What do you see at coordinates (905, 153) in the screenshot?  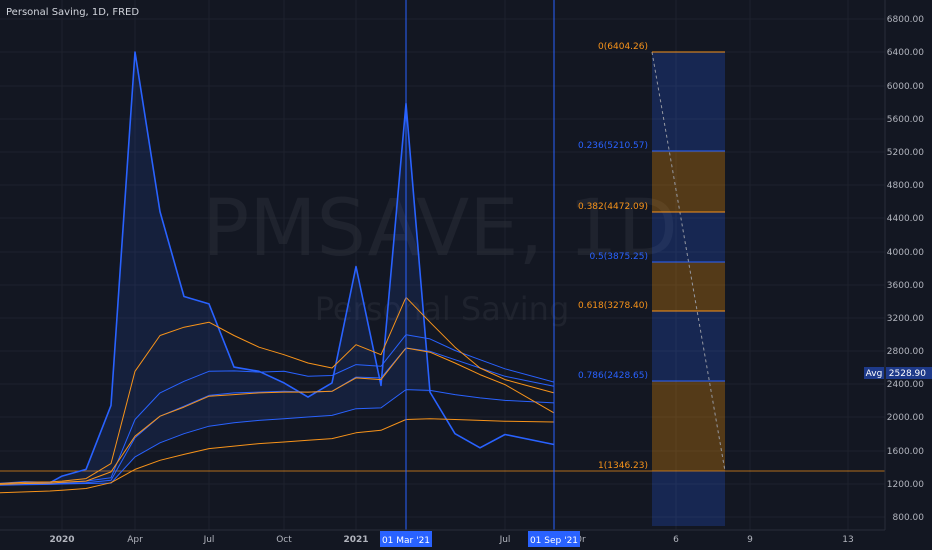 I see `price-tick-label: 5200.00` at bounding box center [905, 153].